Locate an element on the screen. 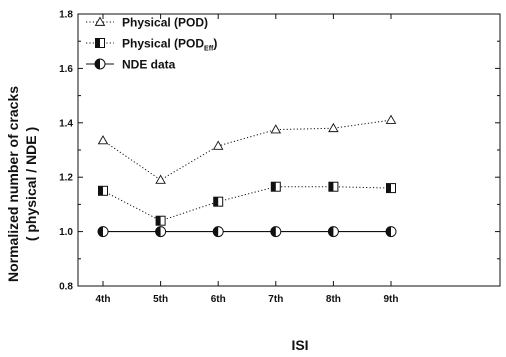 This screenshot has width=506, height=357. legend-label: Physical (POD) is located at coordinates (165, 23).